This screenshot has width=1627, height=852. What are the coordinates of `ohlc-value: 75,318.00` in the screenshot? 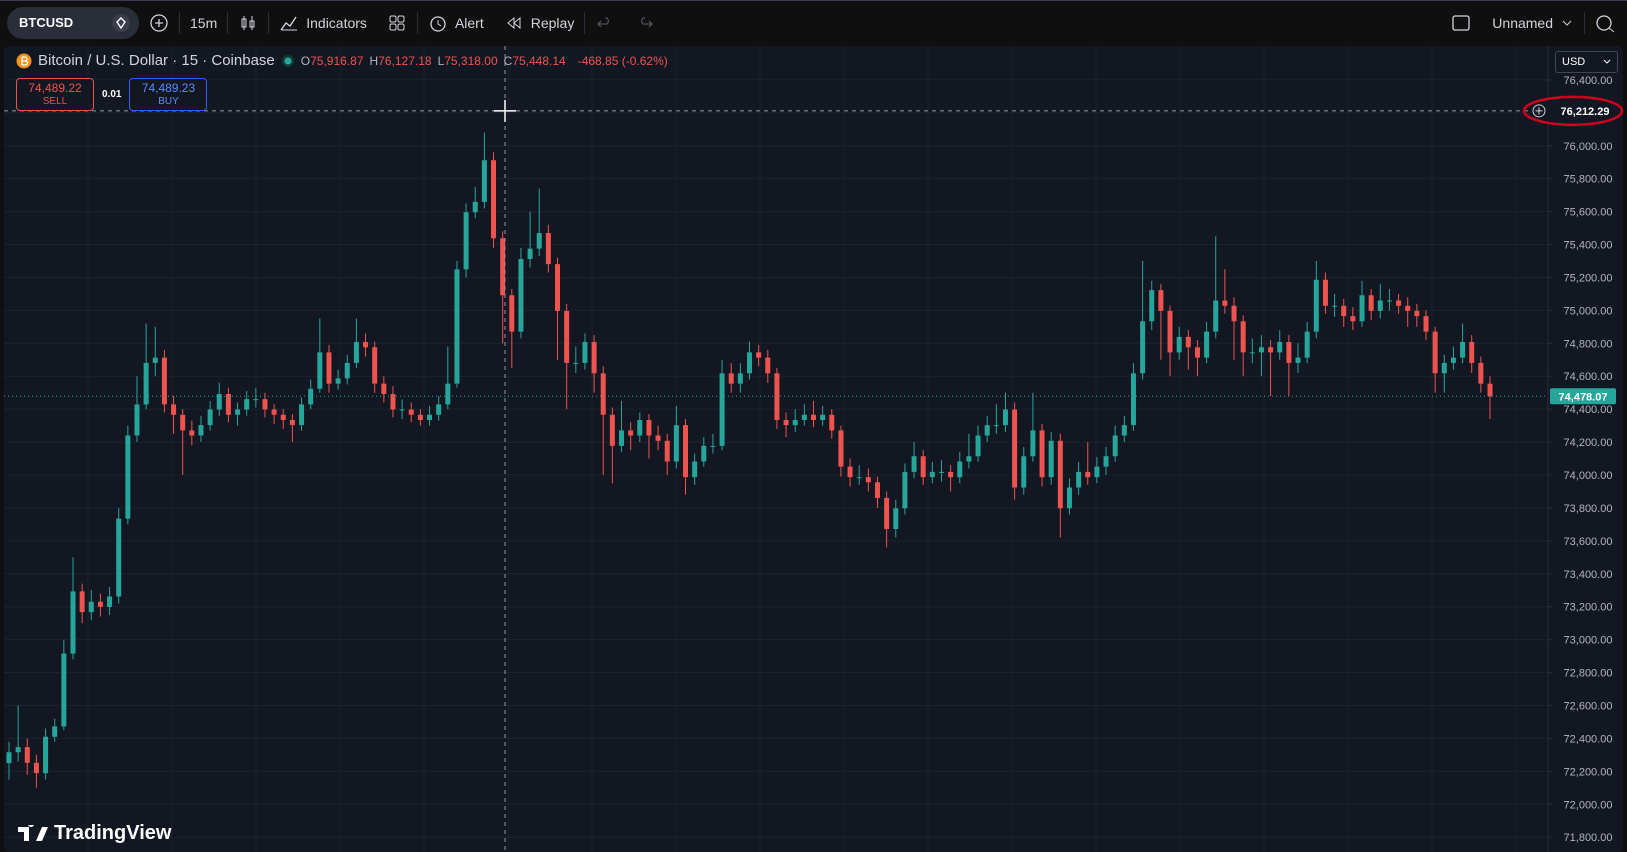 It's located at (471, 60).